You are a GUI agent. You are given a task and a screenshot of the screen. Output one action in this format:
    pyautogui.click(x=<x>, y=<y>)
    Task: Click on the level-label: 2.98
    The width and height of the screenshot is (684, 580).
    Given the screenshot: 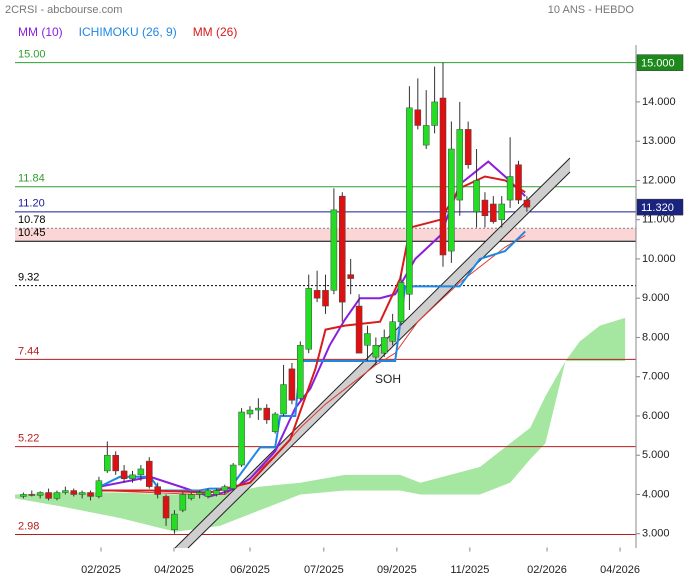 What is the action you would take?
    pyautogui.click(x=28, y=526)
    